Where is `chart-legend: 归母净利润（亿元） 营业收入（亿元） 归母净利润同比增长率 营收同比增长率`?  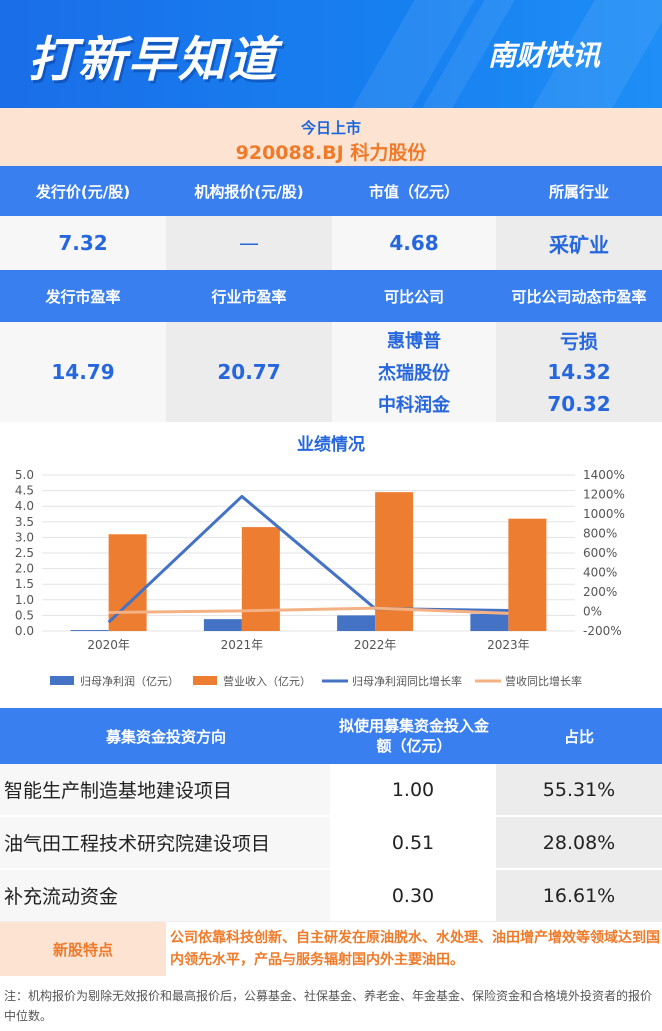
chart-legend: 归母净利润（亿元） 营业收入（亿元） 归母净利润同比增长率 营收同比增长率 is located at coordinates (316, 681).